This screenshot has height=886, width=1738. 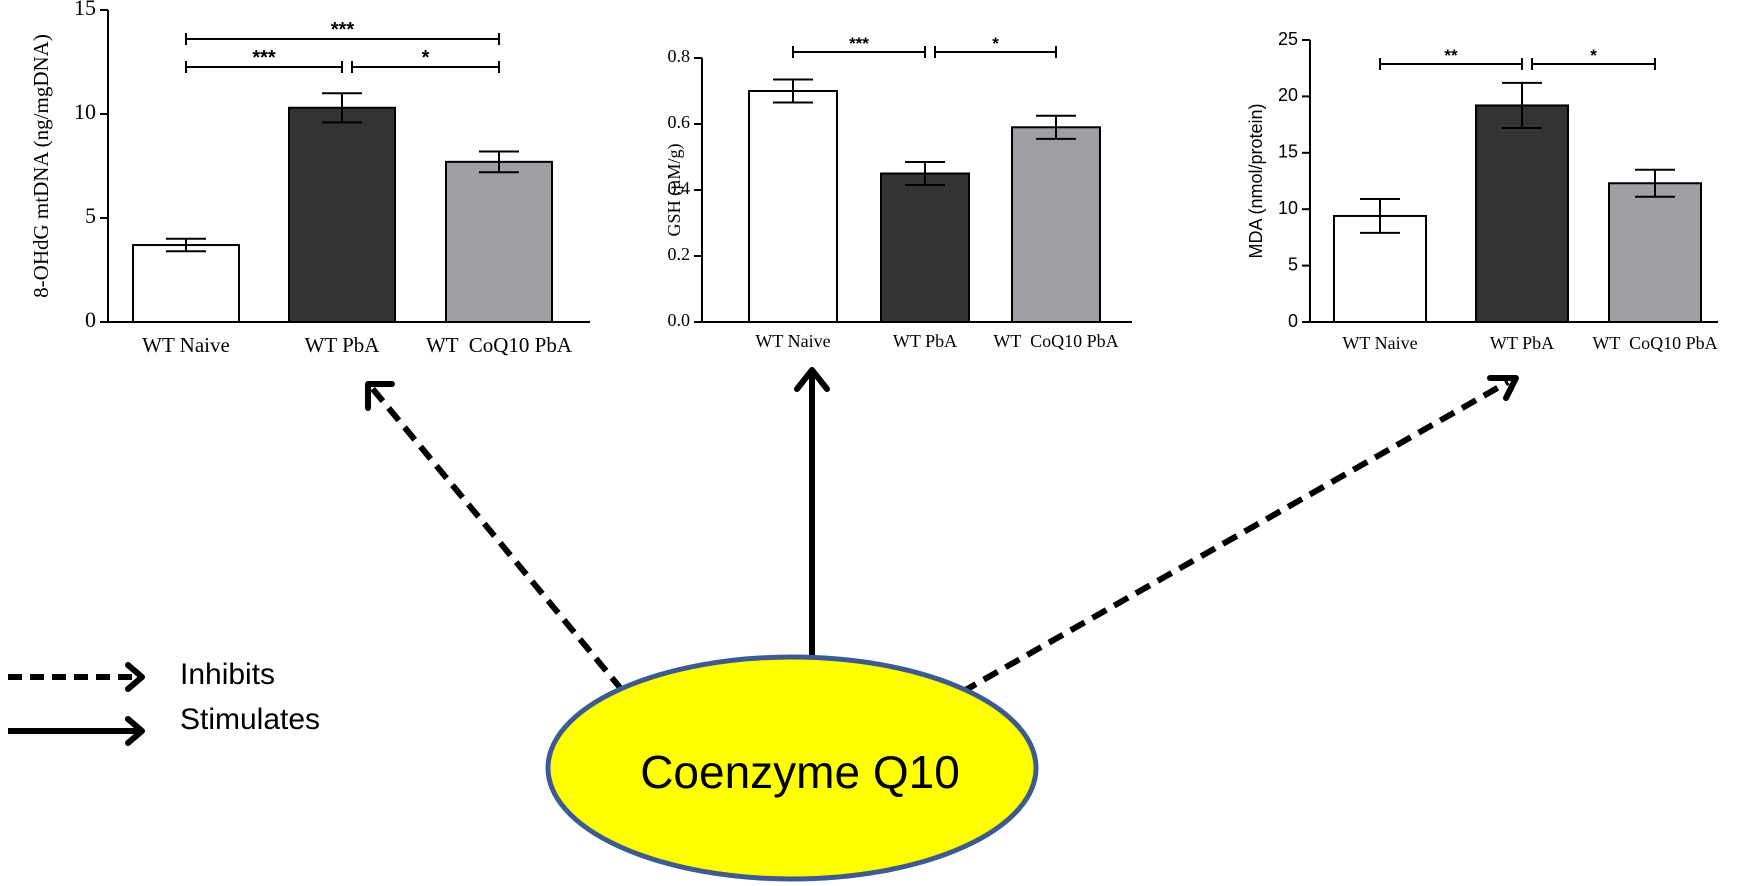 I want to click on arrow-inhibits-8-ohdg, so click(x=497, y=539).